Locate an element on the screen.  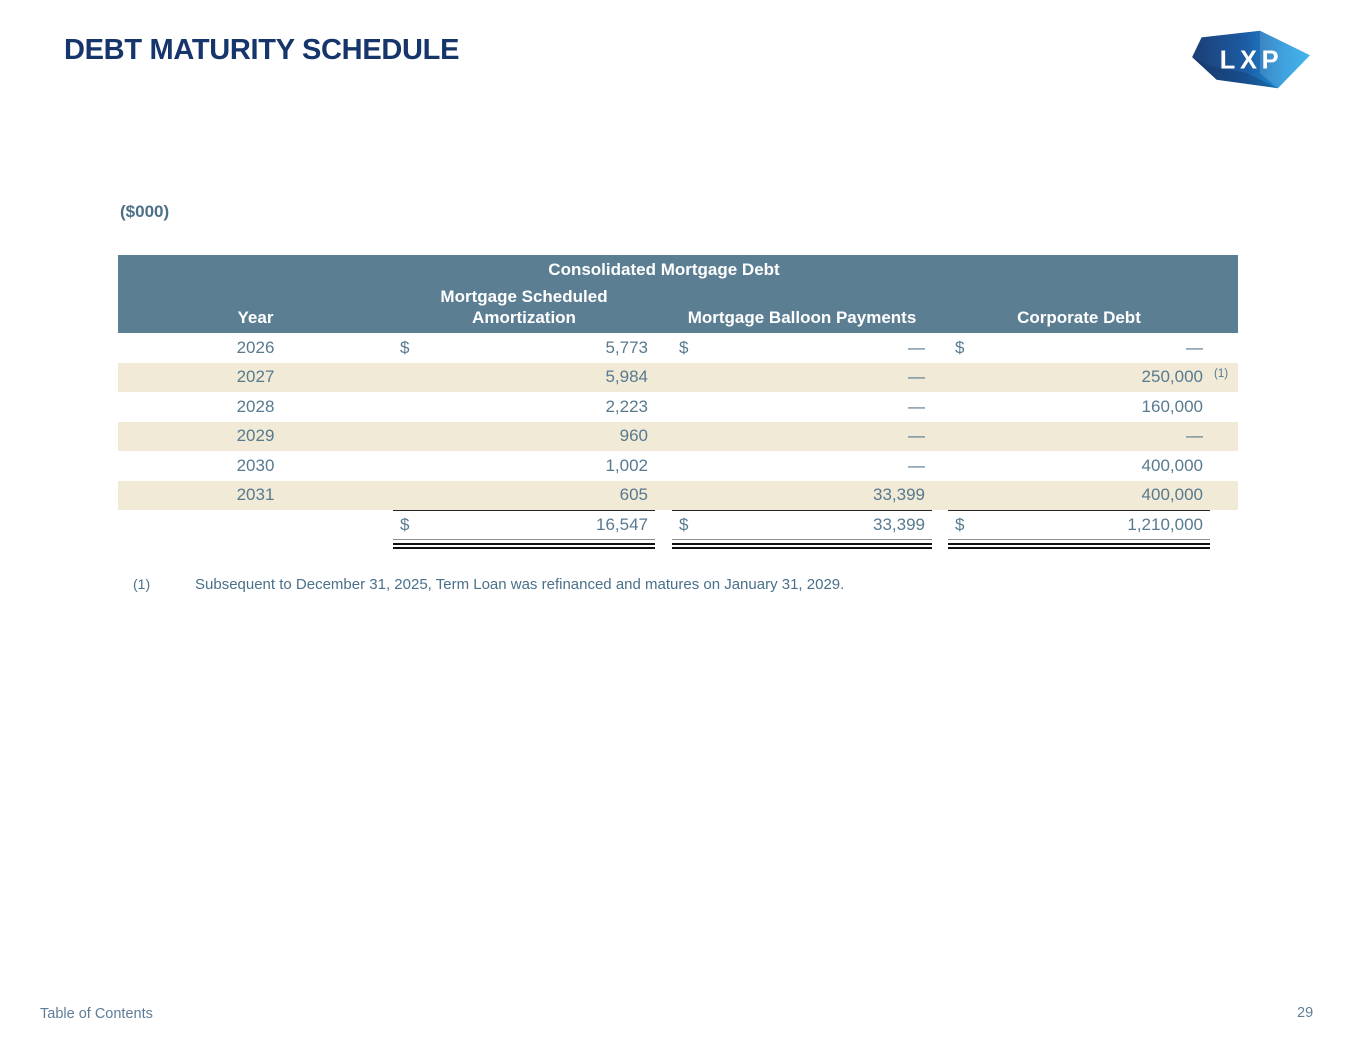
group-header-title: Consolidated Mortgage Debt is located at coordinates (664, 269).